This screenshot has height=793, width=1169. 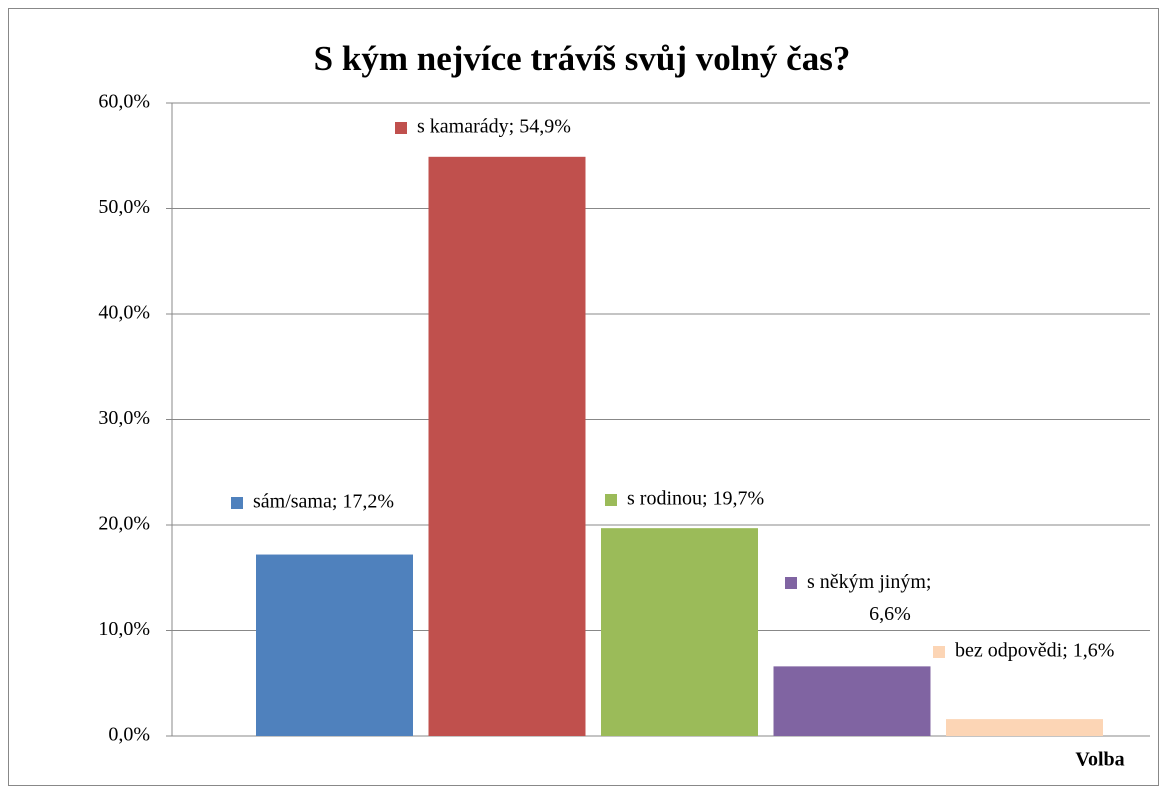 What do you see at coordinates (323, 502) in the screenshot?
I see `data-label: sám/sama; 17,2%` at bounding box center [323, 502].